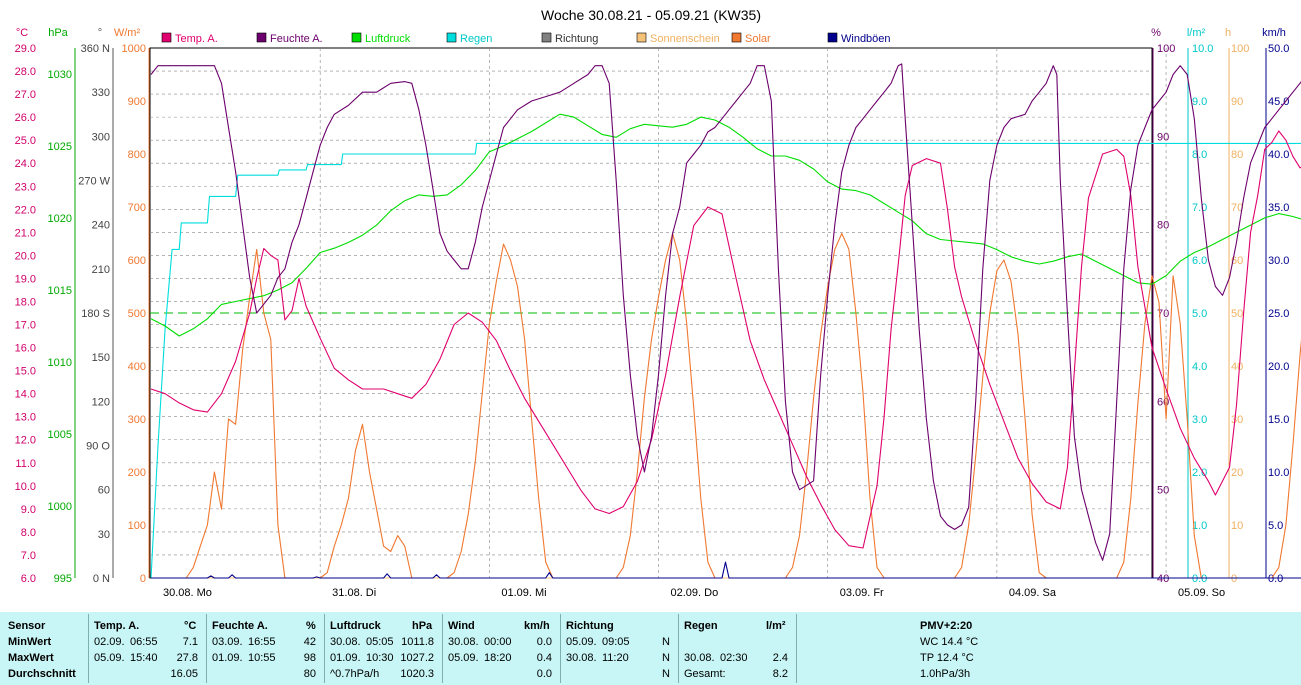  I want to click on sunshine-tick-label: 90, so click(1237, 102).